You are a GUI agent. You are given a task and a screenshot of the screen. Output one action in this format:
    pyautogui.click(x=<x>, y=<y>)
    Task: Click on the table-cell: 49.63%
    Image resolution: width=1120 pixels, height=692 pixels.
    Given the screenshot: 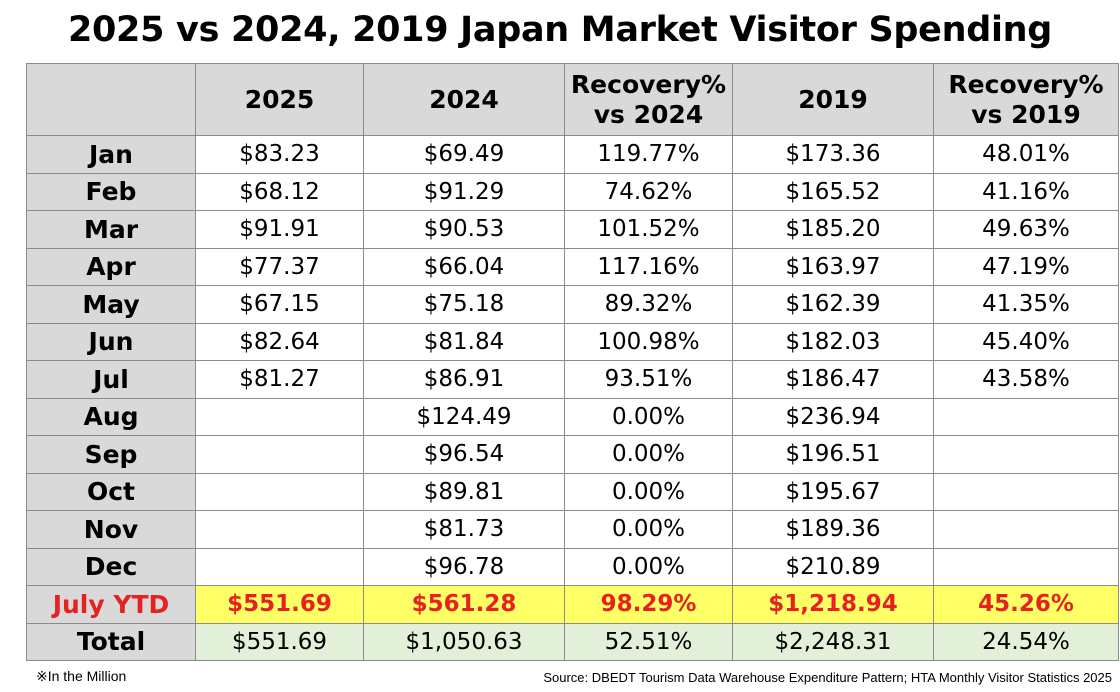 What is the action you would take?
    pyautogui.click(x=1026, y=229)
    